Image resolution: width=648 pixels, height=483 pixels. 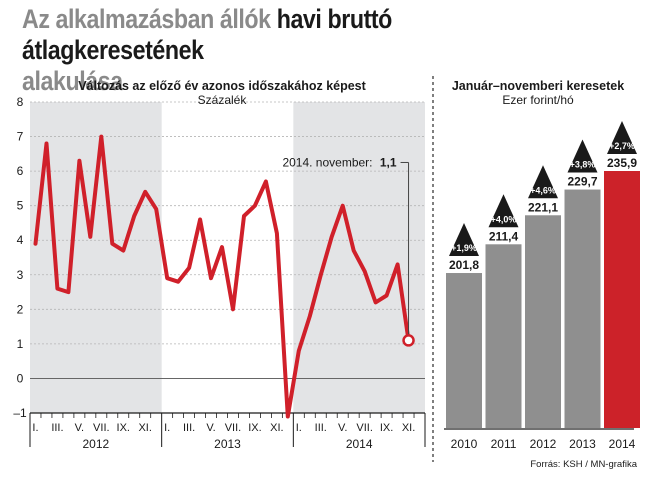 I want to click on headline-part-dark: havi bruttó átlagkeresetének, so click(x=207, y=34).